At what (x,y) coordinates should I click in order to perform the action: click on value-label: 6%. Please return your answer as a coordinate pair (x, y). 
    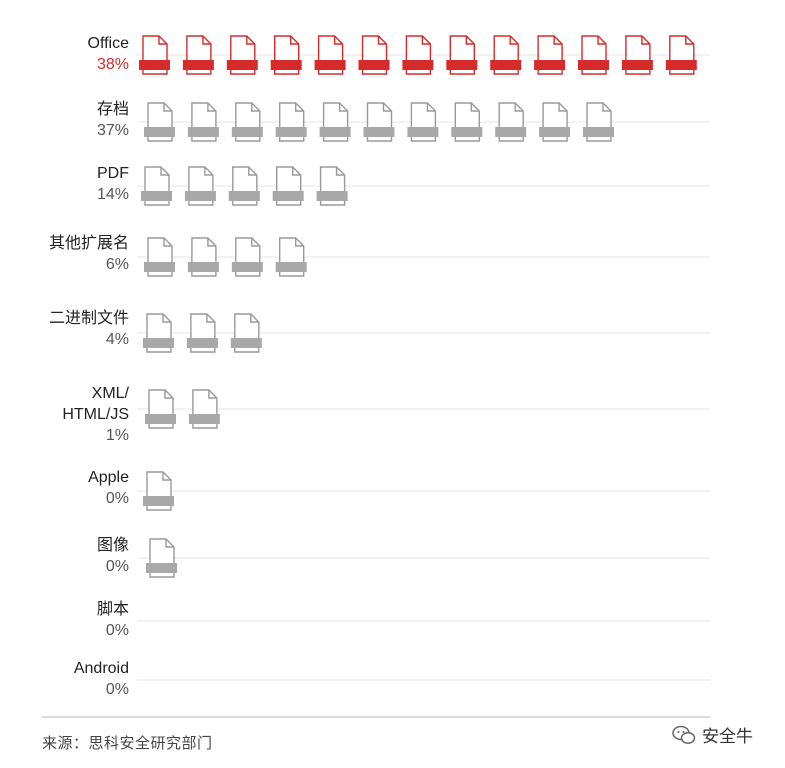
    Looking at the image, I should click on (117, 264).